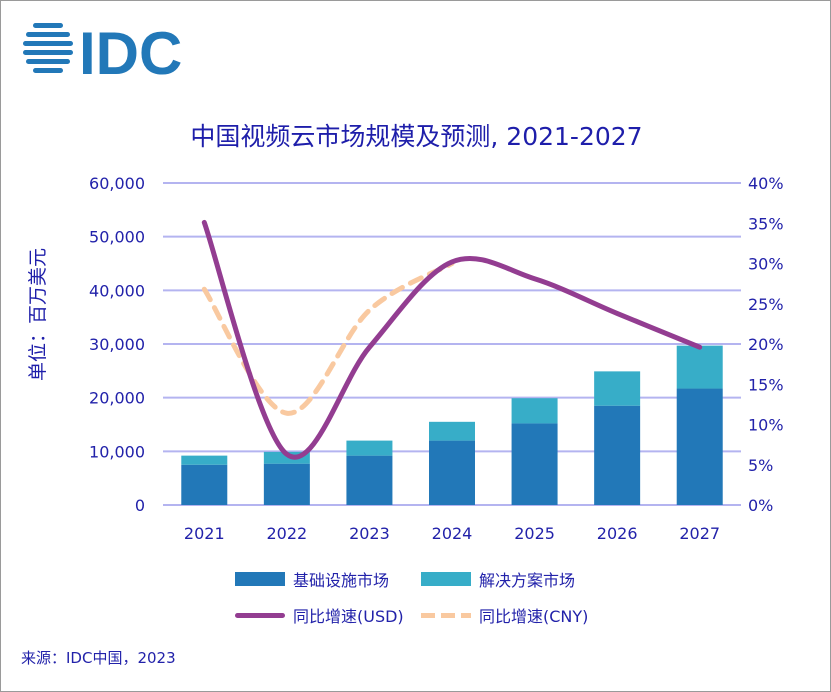 This screenshot has width=831, height=692. What do you see at coordinates (117, 290) in the screenshot?
I see `y-tick-label: 40,000` at bounding box center [117, 290].